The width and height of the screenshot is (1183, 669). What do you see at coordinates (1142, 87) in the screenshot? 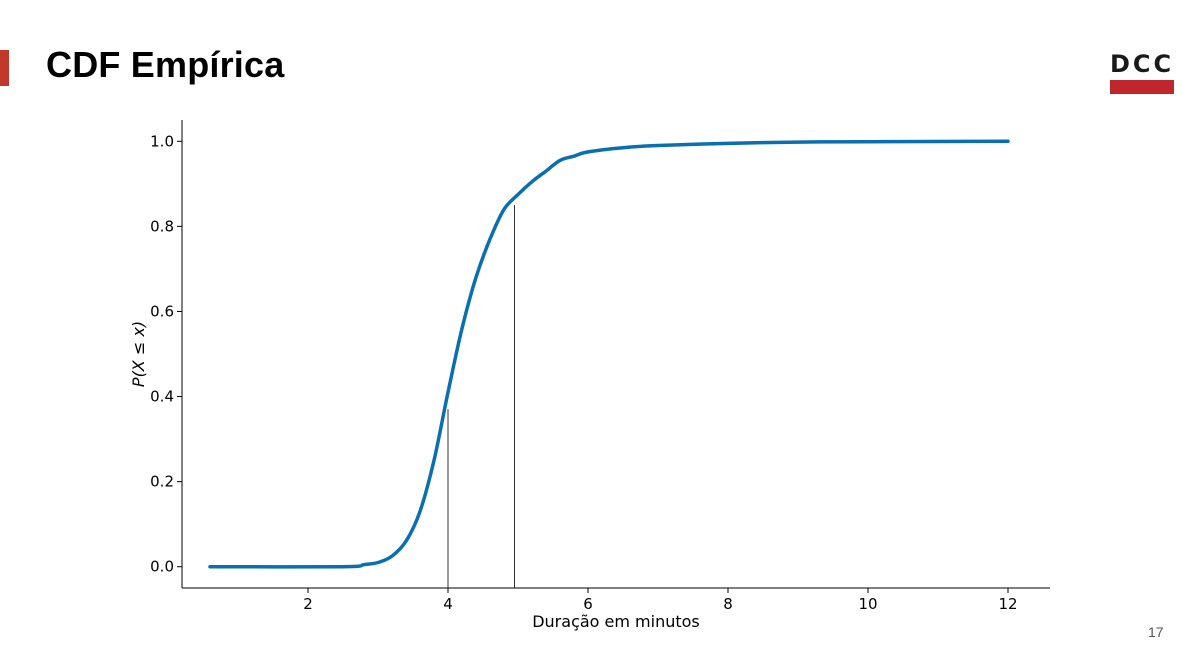
I see `logo-bar` at bounding box center [1142, 87].